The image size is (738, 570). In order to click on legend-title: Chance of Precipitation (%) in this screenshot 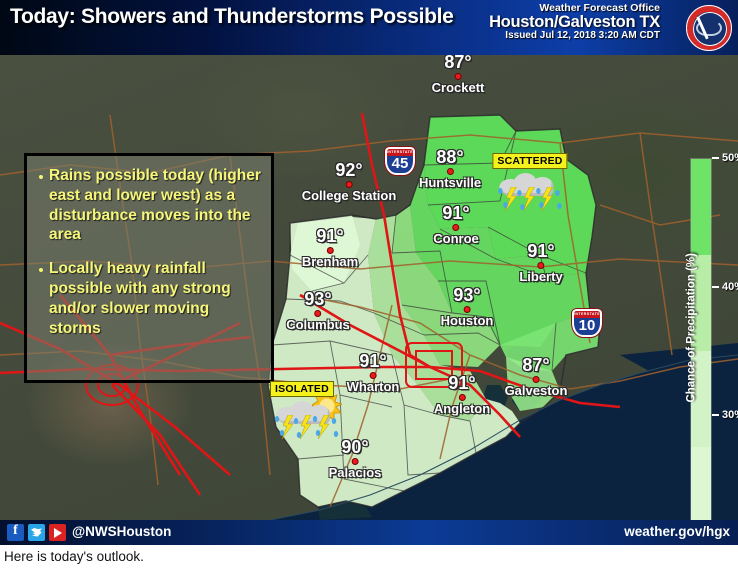, I will do `click(692, 328)`.